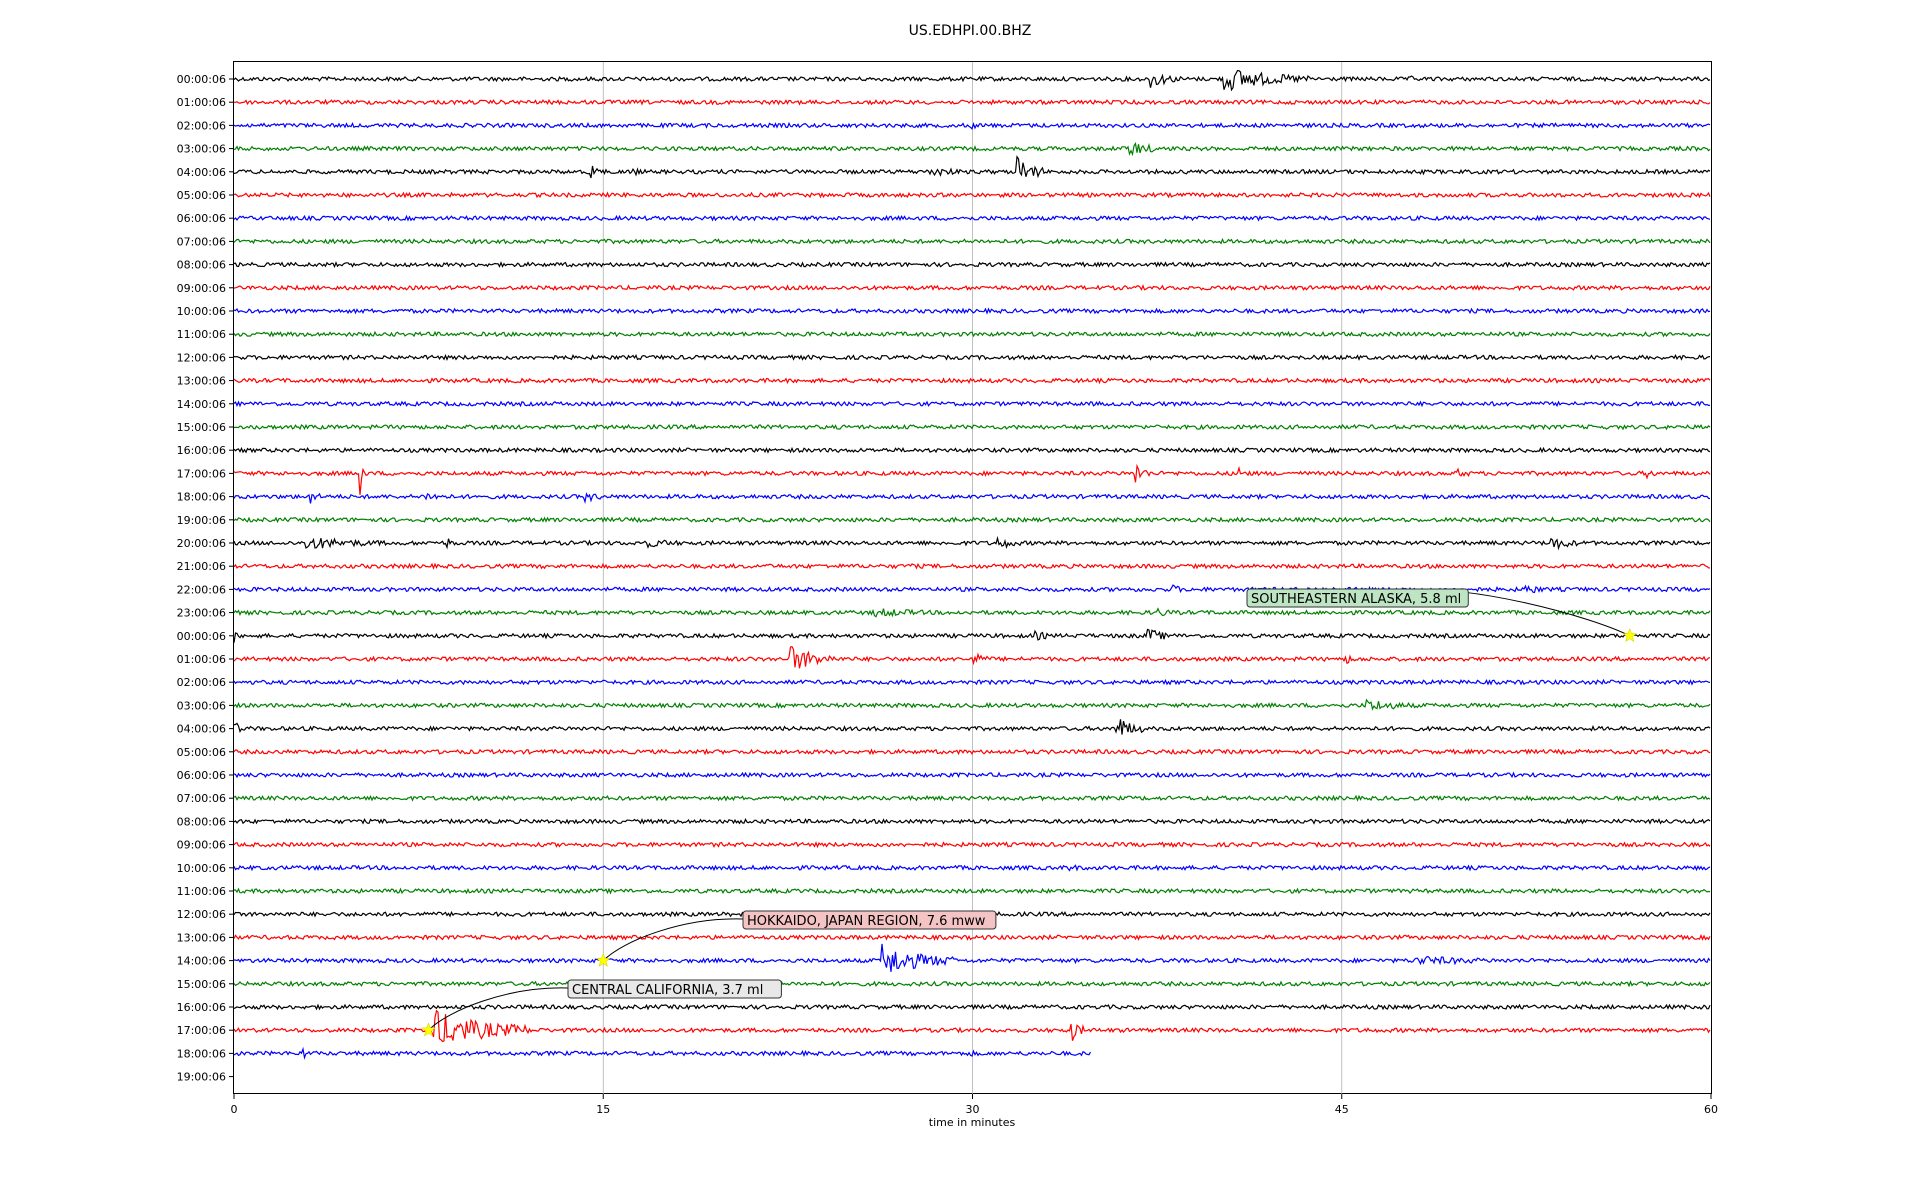 Image resolution: width=1920 pixels, height=1200 pixels. Describe the element at coordinates (972, 1122) in the screenshot. I see `x-axis-label: time in minutes` at that location.